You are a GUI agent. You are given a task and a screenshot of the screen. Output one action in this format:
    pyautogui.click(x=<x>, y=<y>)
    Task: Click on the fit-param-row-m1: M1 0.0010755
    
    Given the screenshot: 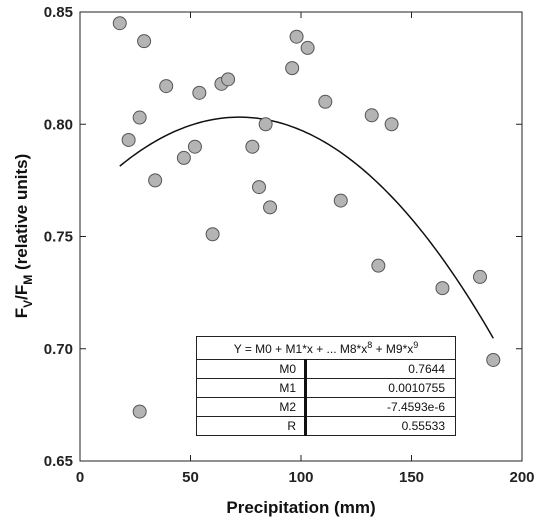 What is the action you would take?
    pyautogui.click(x=326, y=388)
    